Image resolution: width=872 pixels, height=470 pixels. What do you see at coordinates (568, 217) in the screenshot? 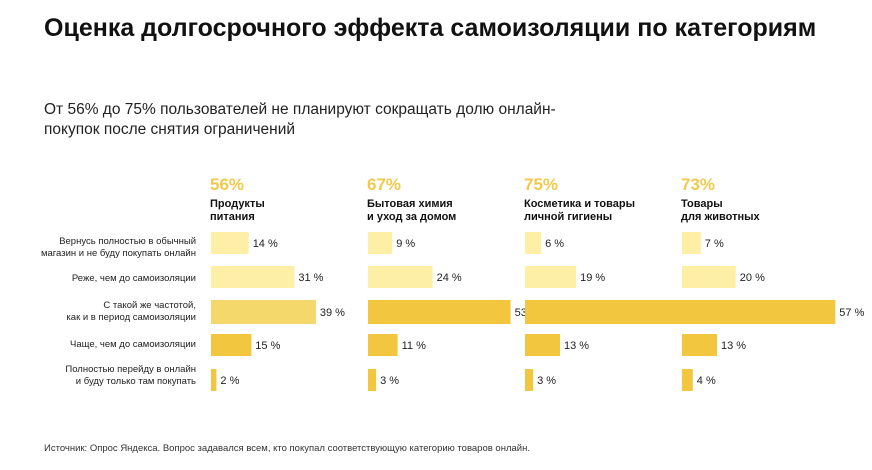
I see `panel-name-line: личной гигиены` at bounding box center [568, 217].